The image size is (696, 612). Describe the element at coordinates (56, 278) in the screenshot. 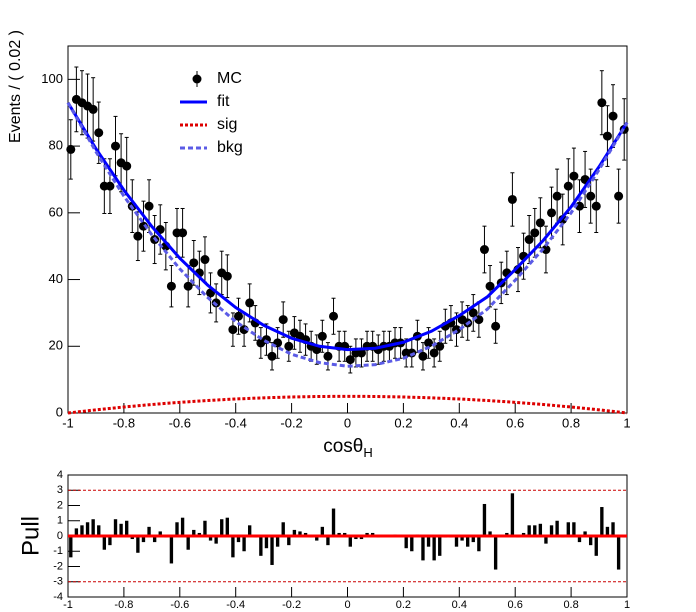

I see `y-tick-label: 40` at that location.